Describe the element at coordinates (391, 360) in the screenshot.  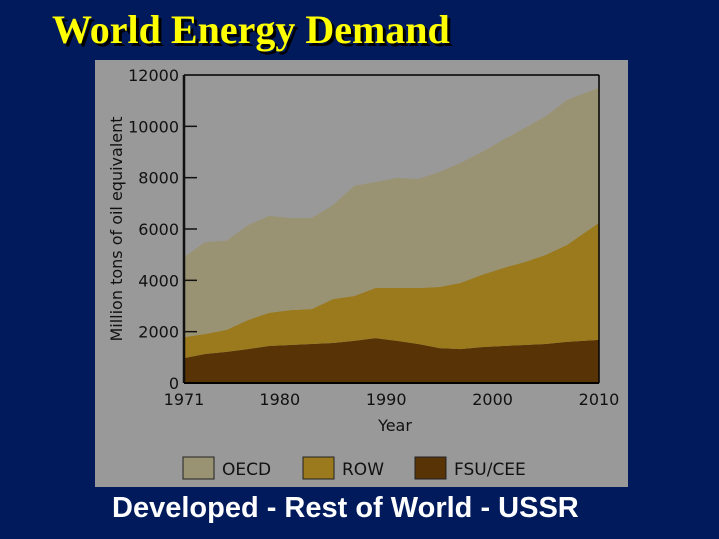
I see `area-fsu-cee` at that location.